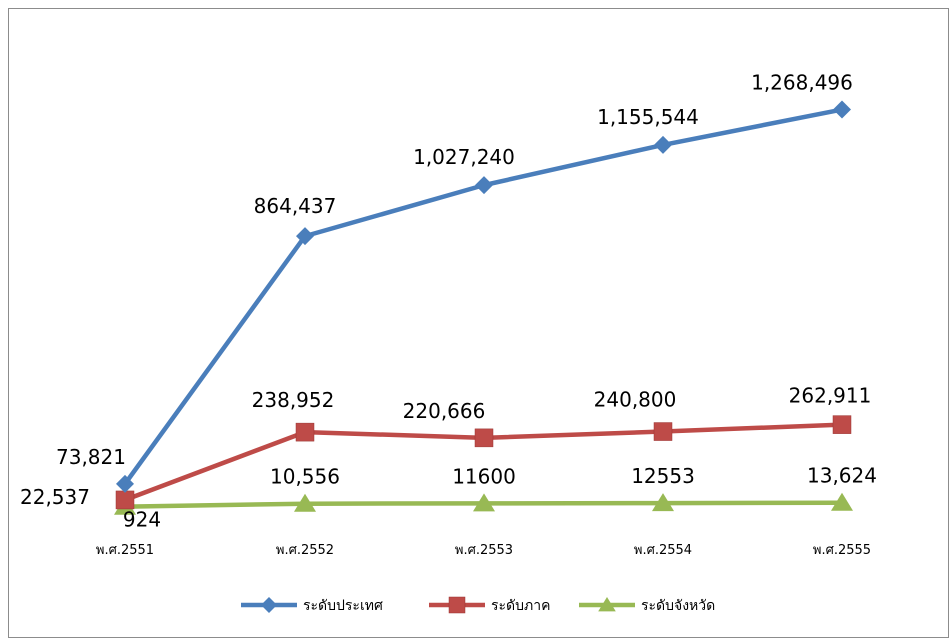  Describe the element at coordinates (663, 550) in the screenshot. I see `x-tick-label: พ.ศ.2554` at that location.